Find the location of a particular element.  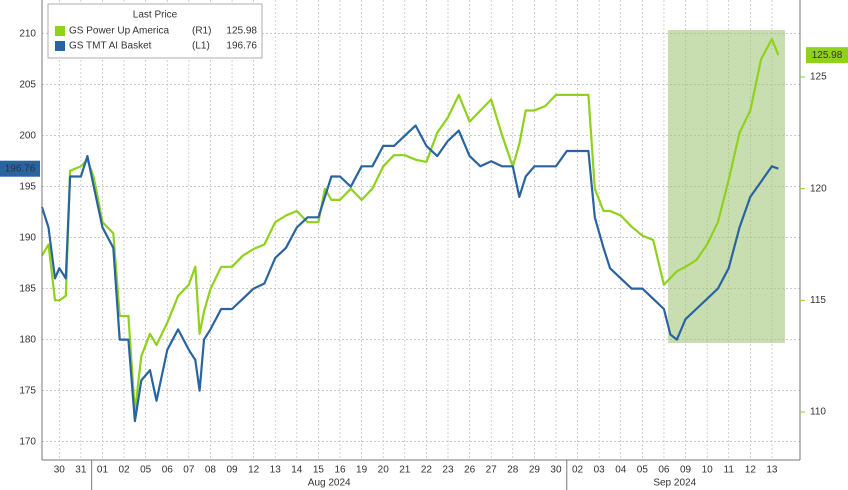

last-value-label: 125.98 is located at coordinates (827, 55).